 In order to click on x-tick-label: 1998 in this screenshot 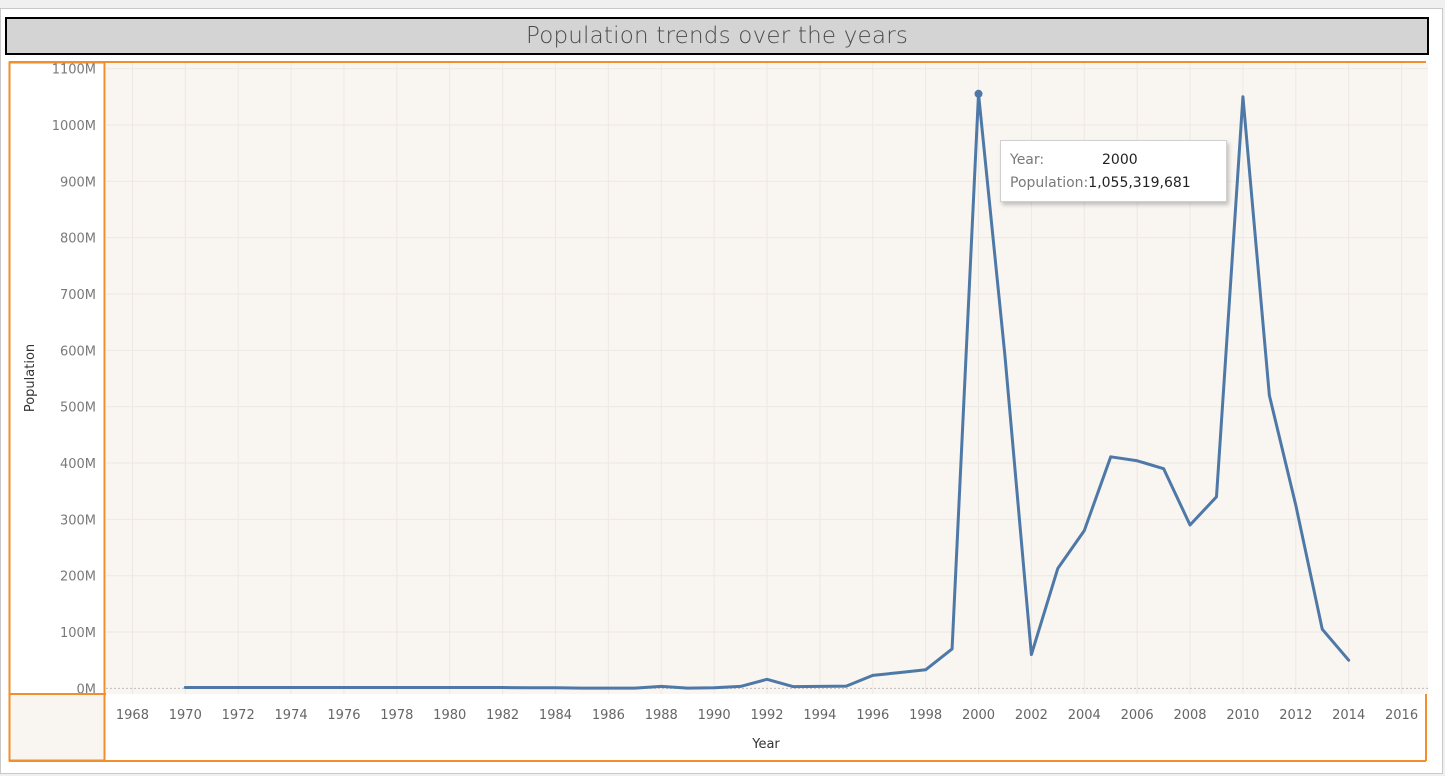, I will do `click(925, 715)`.